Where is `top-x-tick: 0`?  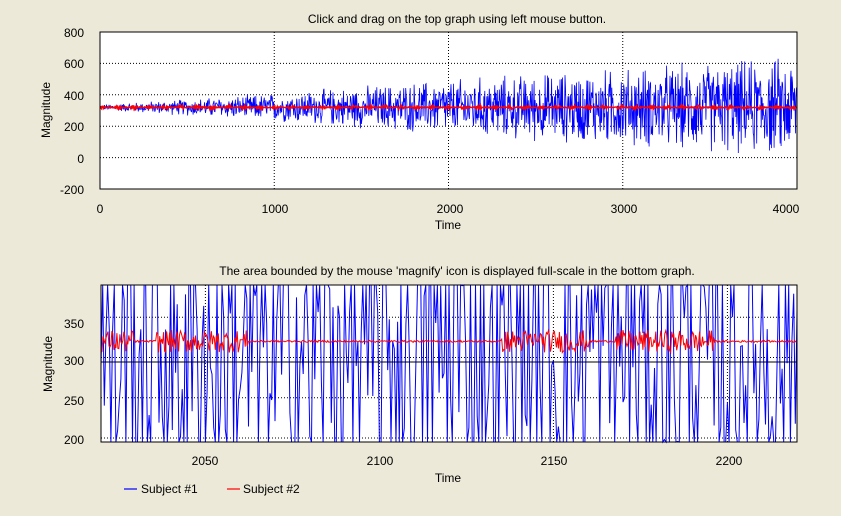 top-x-tick: 0 is located at coordinates (100, 209).